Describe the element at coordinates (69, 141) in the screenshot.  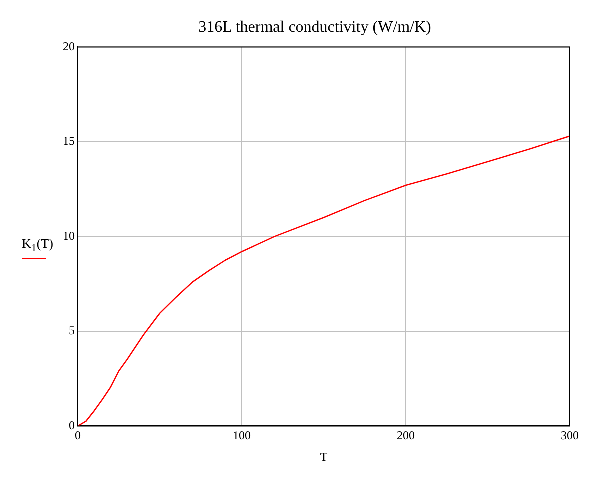
I see `y-tick-label: 15` at that location.